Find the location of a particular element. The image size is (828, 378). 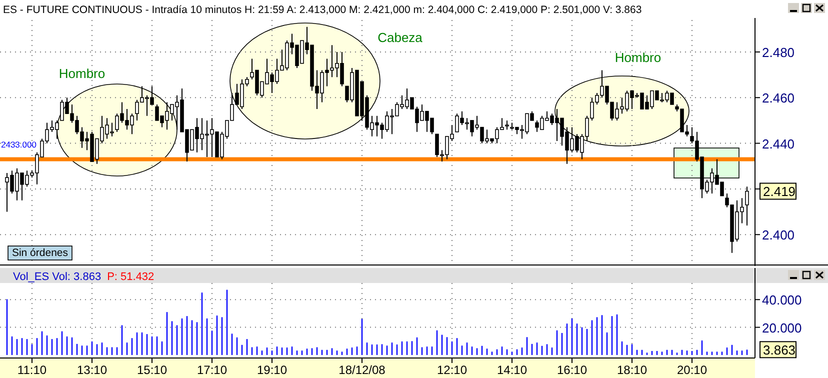

x-tick-label: 17:10 is located at coordinates (212, 370).